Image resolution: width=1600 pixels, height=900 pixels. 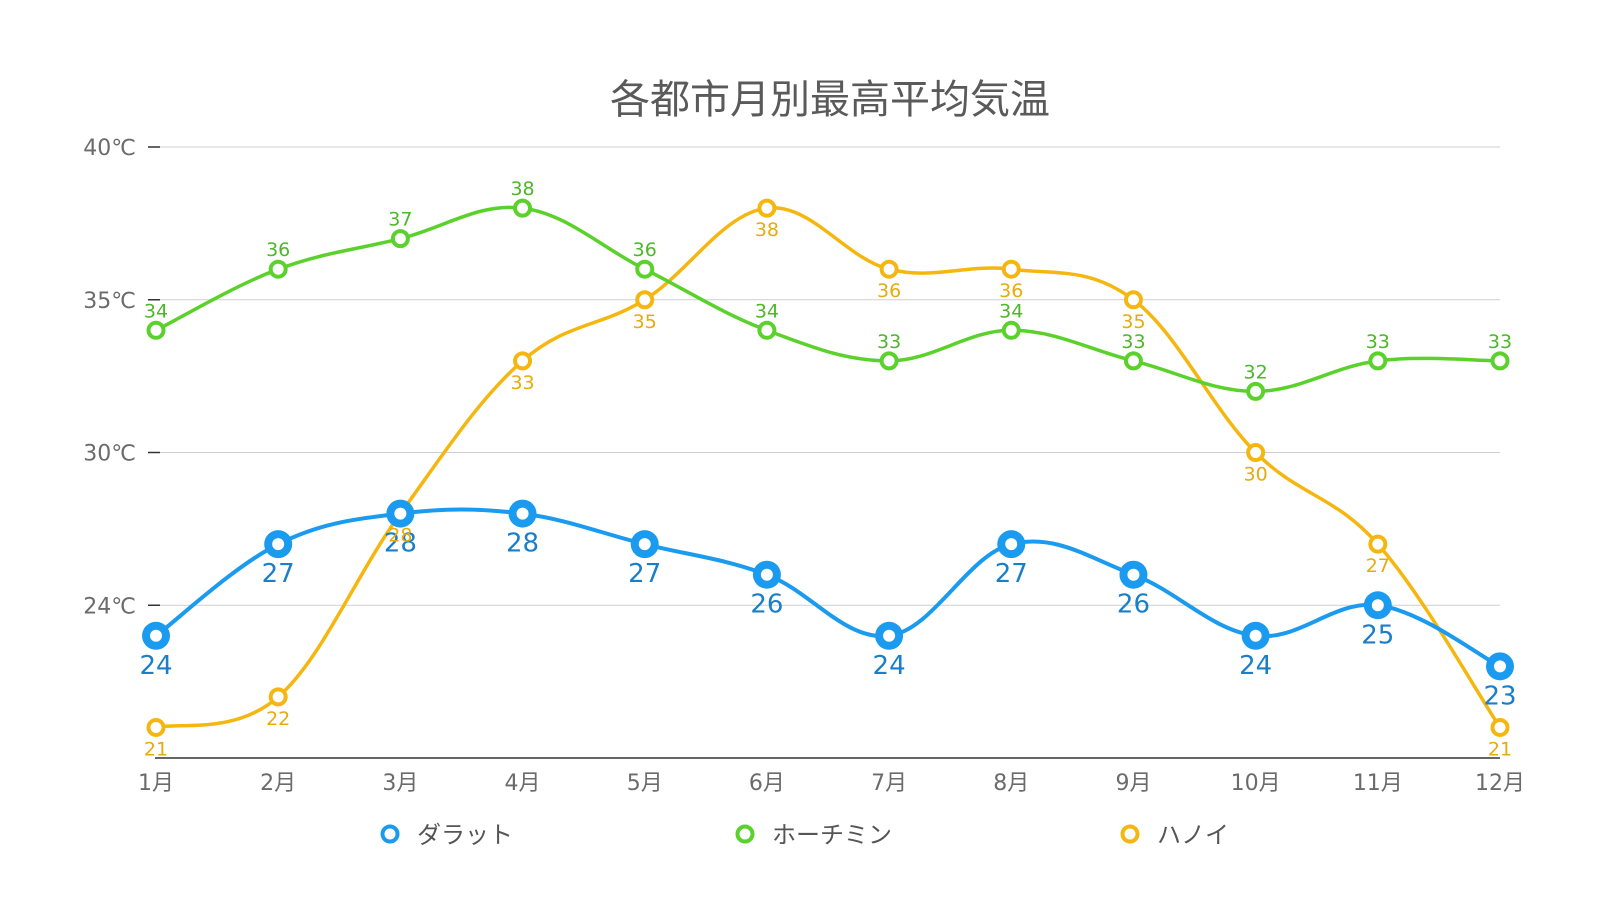 What do you see at coordinates (1133, 322) in the screenshot?
I see `data-label: 35` at bounding box center [1133, 322].